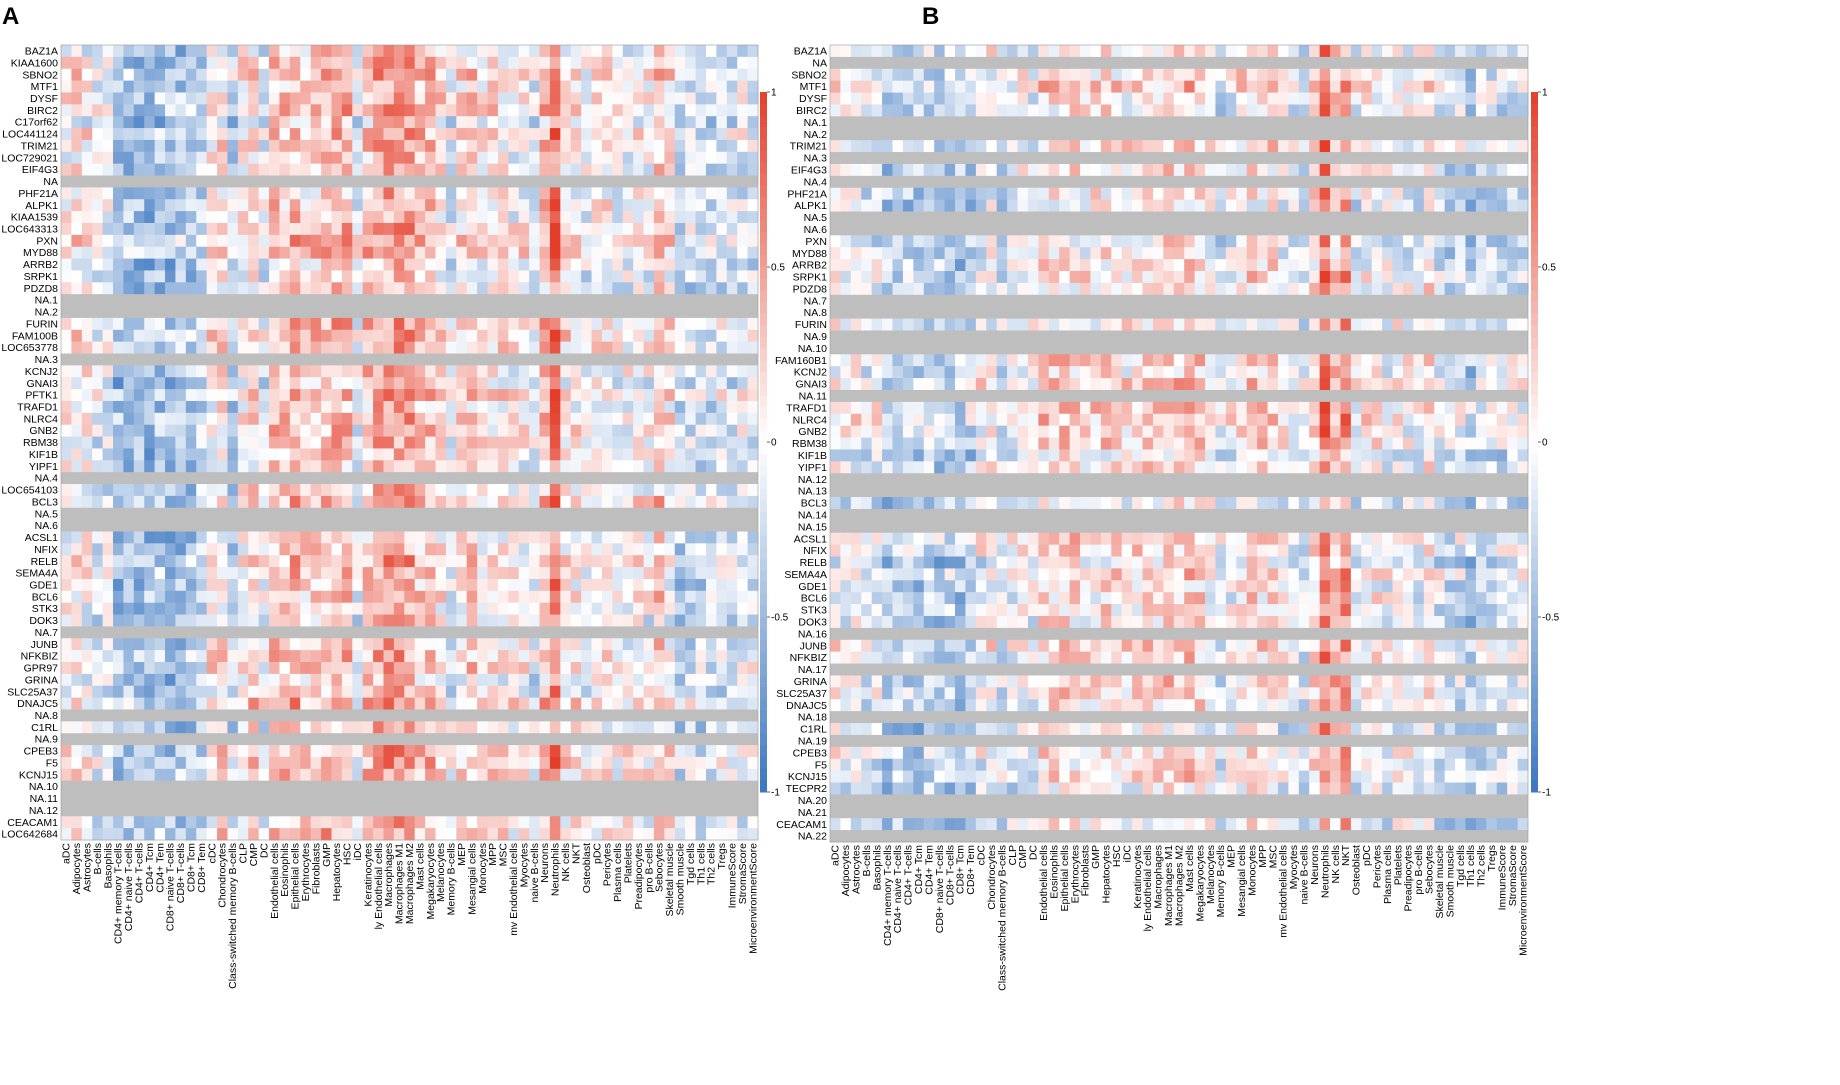 The height and width of the screenshot is (1085, 1840). What do you see at coordinates (150, 867) in the screenshot?
I see `column-label: CD4+ Tcm` at bounding box center [150, 867].